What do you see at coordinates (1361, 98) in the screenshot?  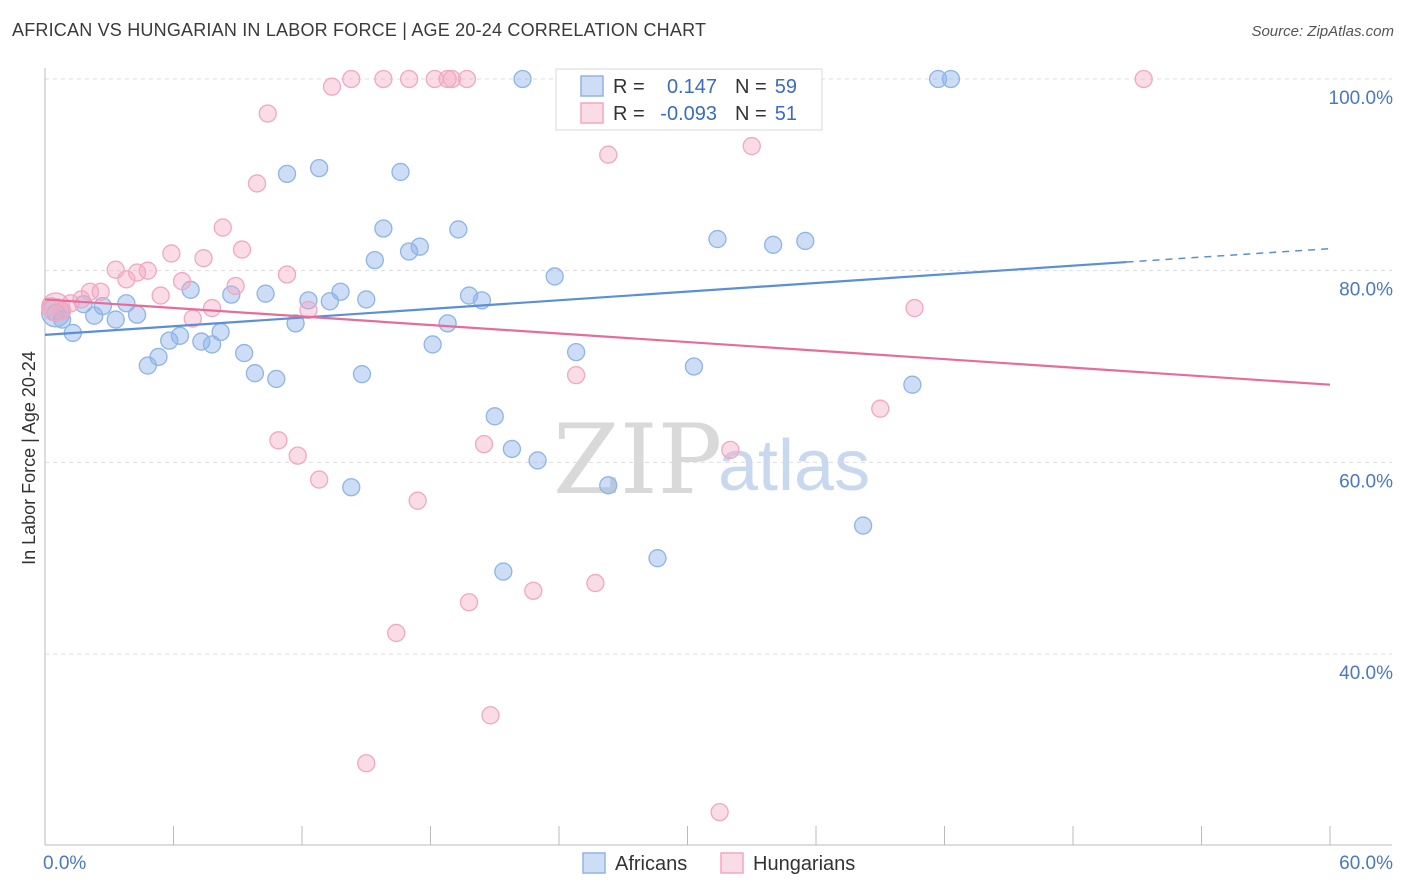 I see `y-tick-label: 100.0%` at bounding box center [1361, 98].